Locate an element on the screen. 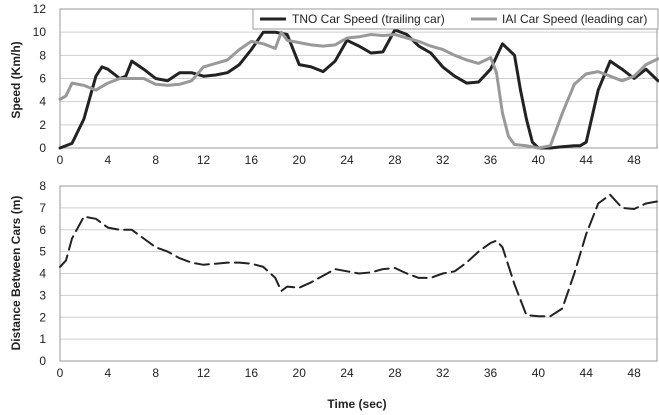 Image resolution: width=659 pixels, height=415 pixels. distance-y-tick-label: 3 is located at coordinates (42, 295).